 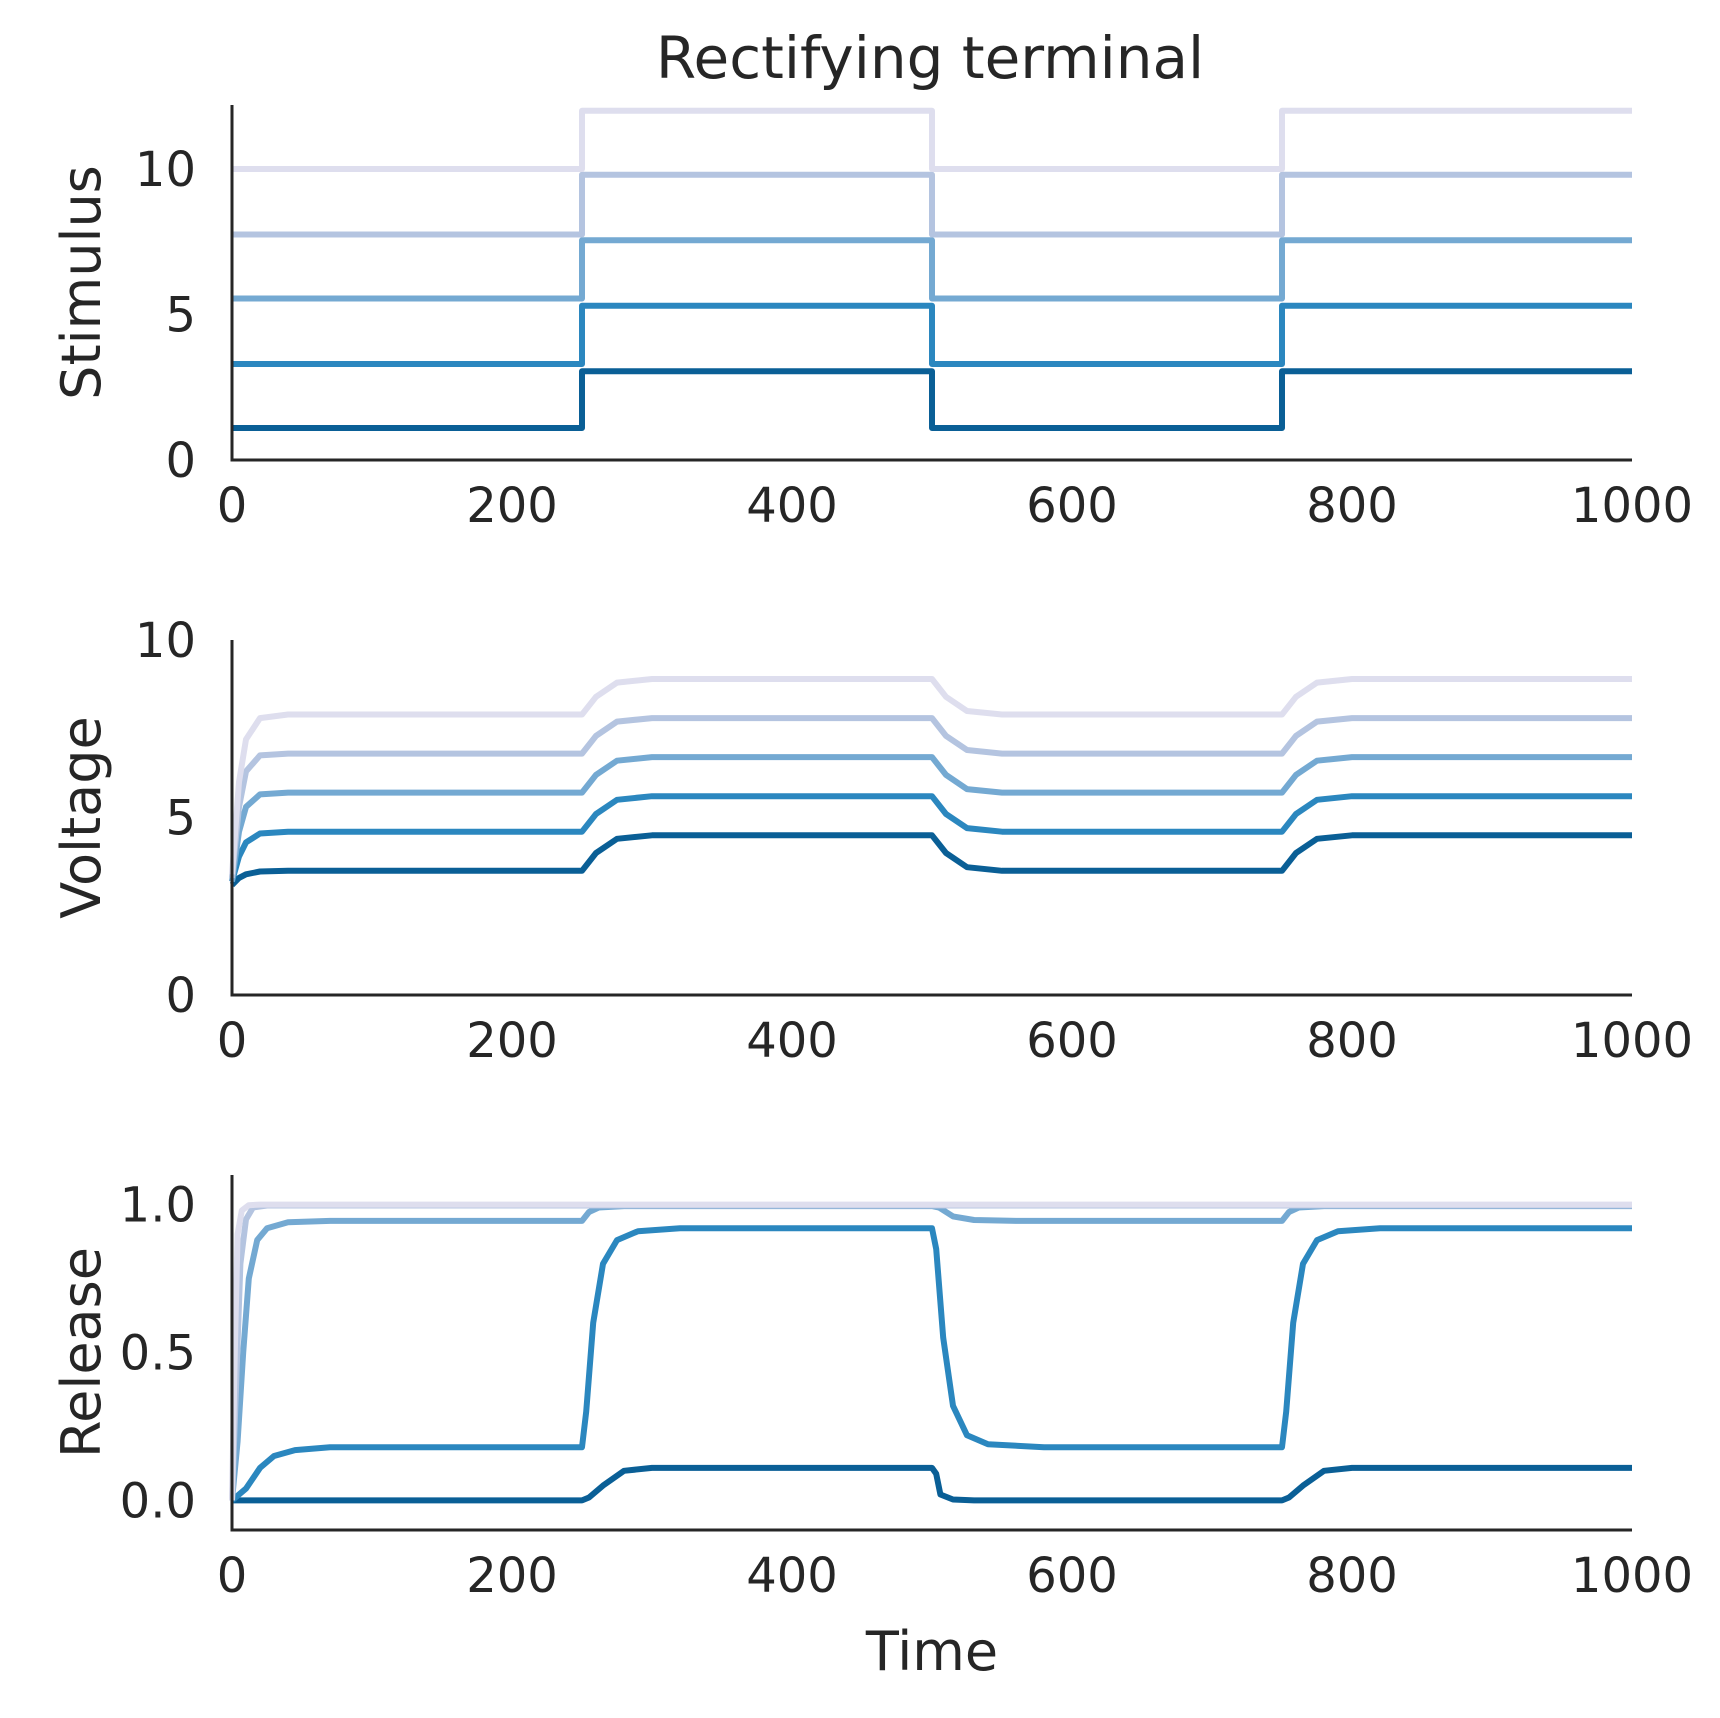 I want to click on voltage-y-axis-label: Voltage, so click(x=81, y=817).